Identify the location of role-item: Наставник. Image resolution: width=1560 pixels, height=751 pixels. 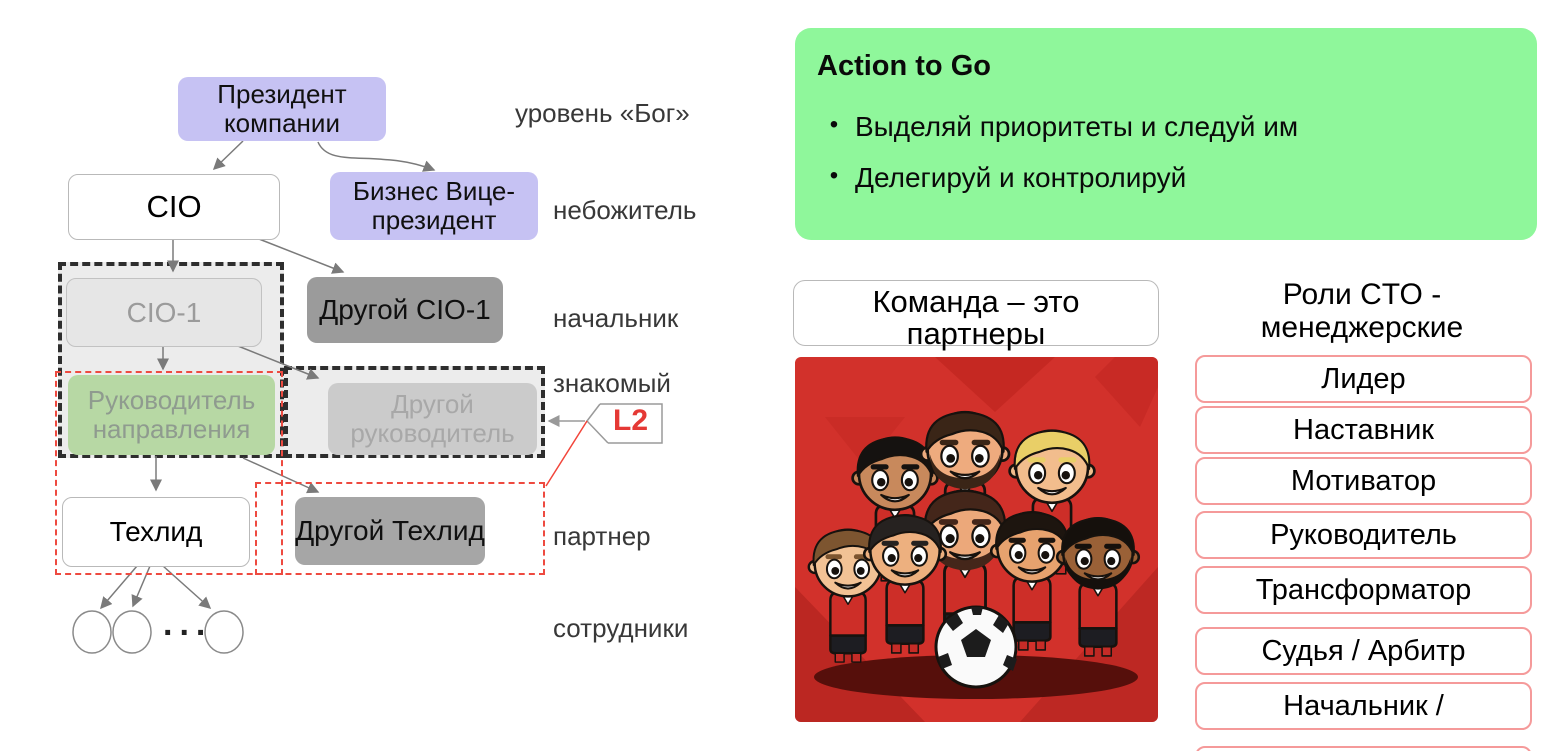
(1363, 430).